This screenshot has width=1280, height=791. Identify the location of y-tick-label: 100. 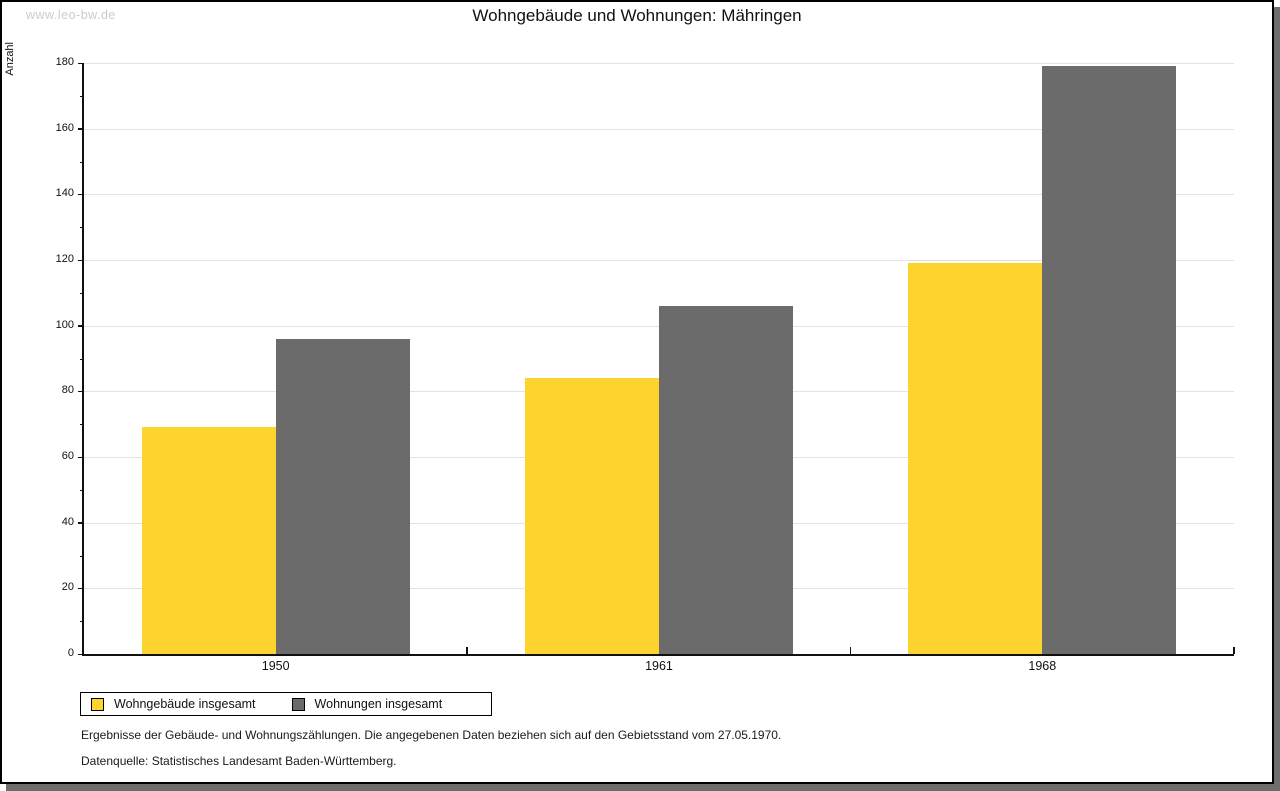
(64, 324).